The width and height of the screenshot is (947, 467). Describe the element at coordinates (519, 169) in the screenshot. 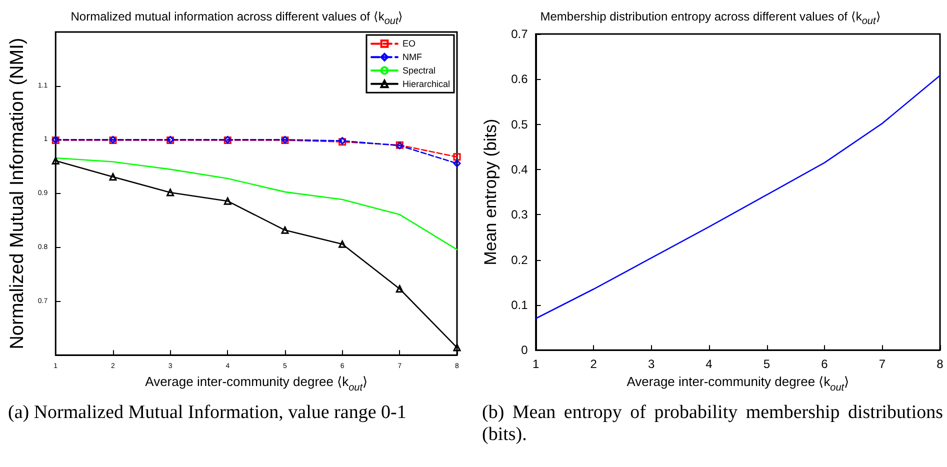

I see `y-tick-label: 0.4` at that location.